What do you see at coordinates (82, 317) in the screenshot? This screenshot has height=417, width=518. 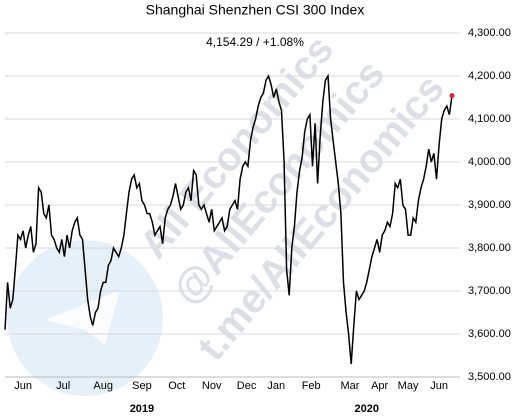 I see `logo-plane` at bounding box center [82, 317].